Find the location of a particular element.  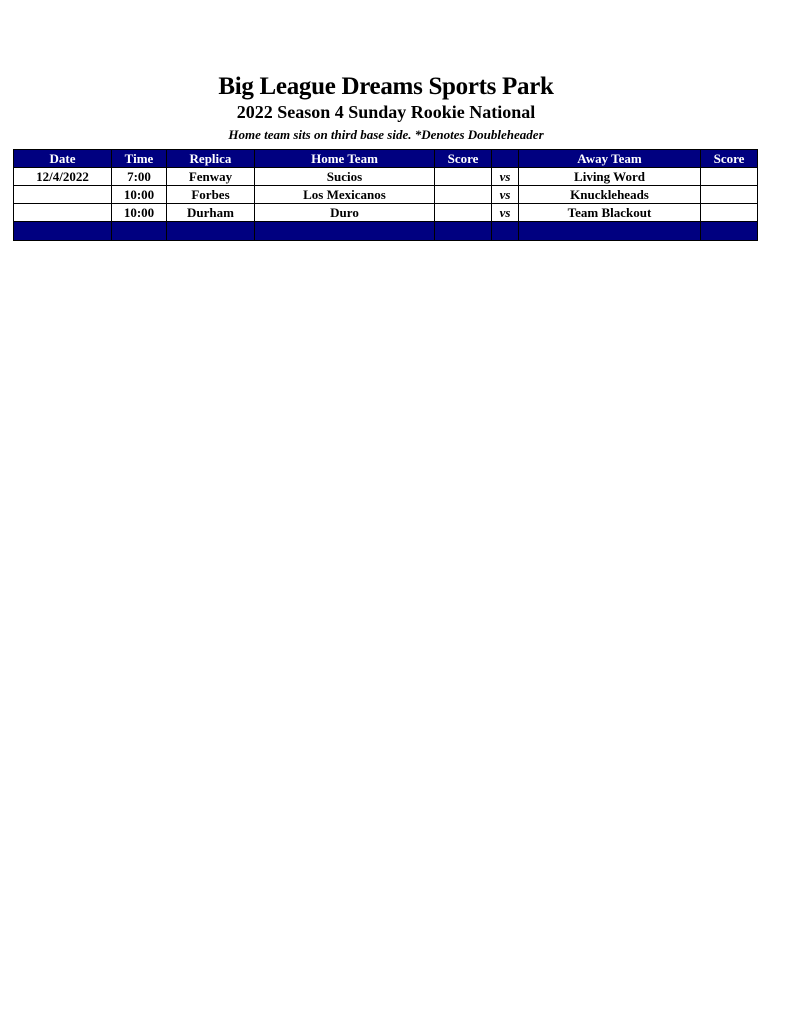

table-row: 10:00 Durham Duro vs Team Blackout is located at coordinates (385, 212).